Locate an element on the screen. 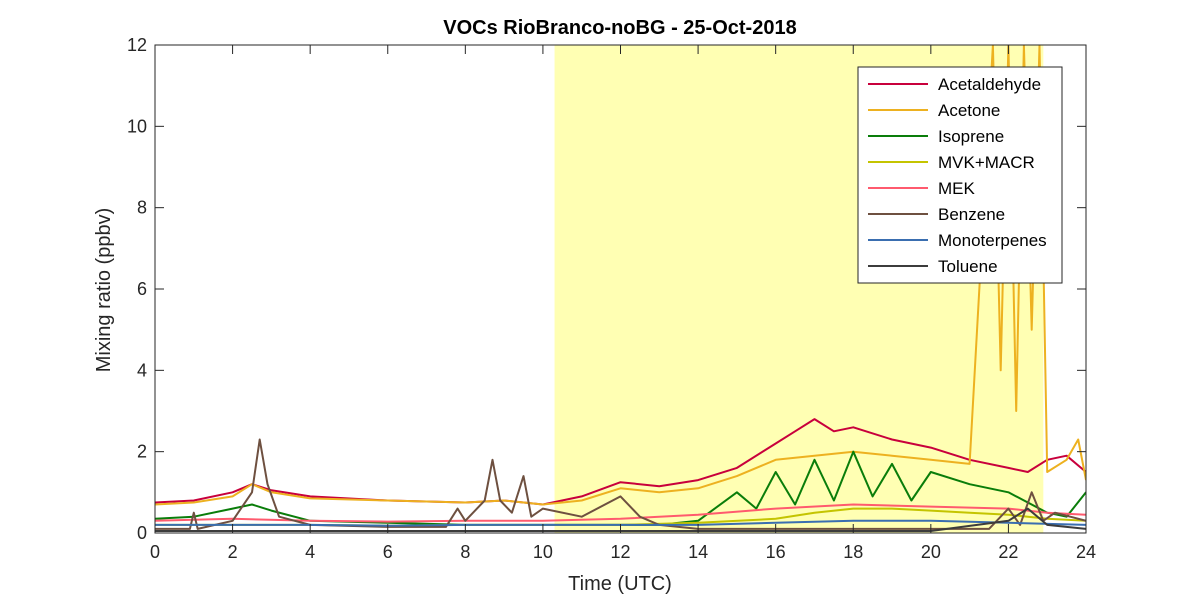  legend-label-mvk-macr: MVK+MACR is located at coordinates (986, 162).